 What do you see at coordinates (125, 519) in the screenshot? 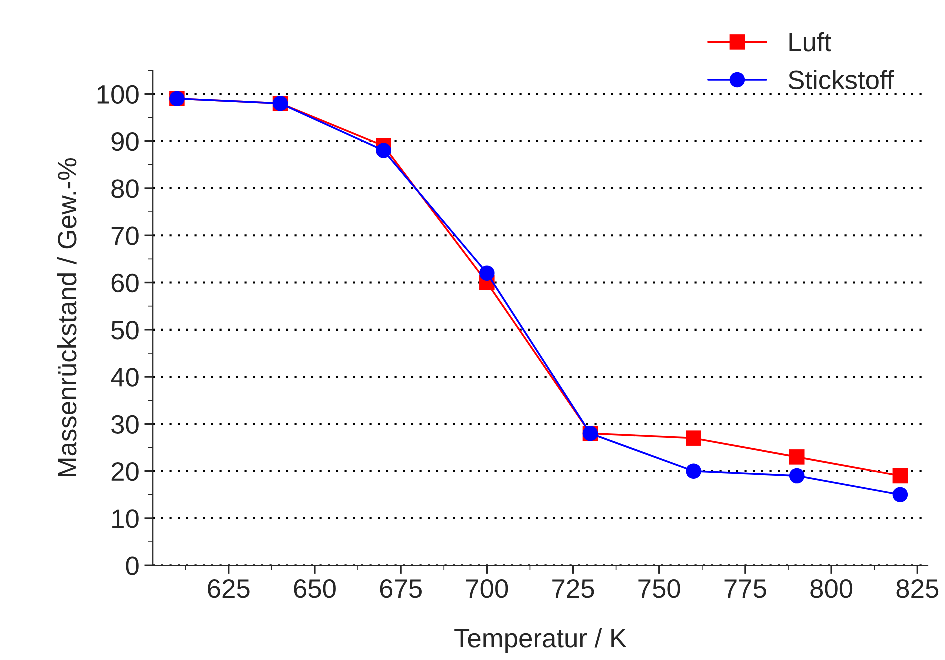
I see `y-tick-label: 10` at bounding box center [125, 519].